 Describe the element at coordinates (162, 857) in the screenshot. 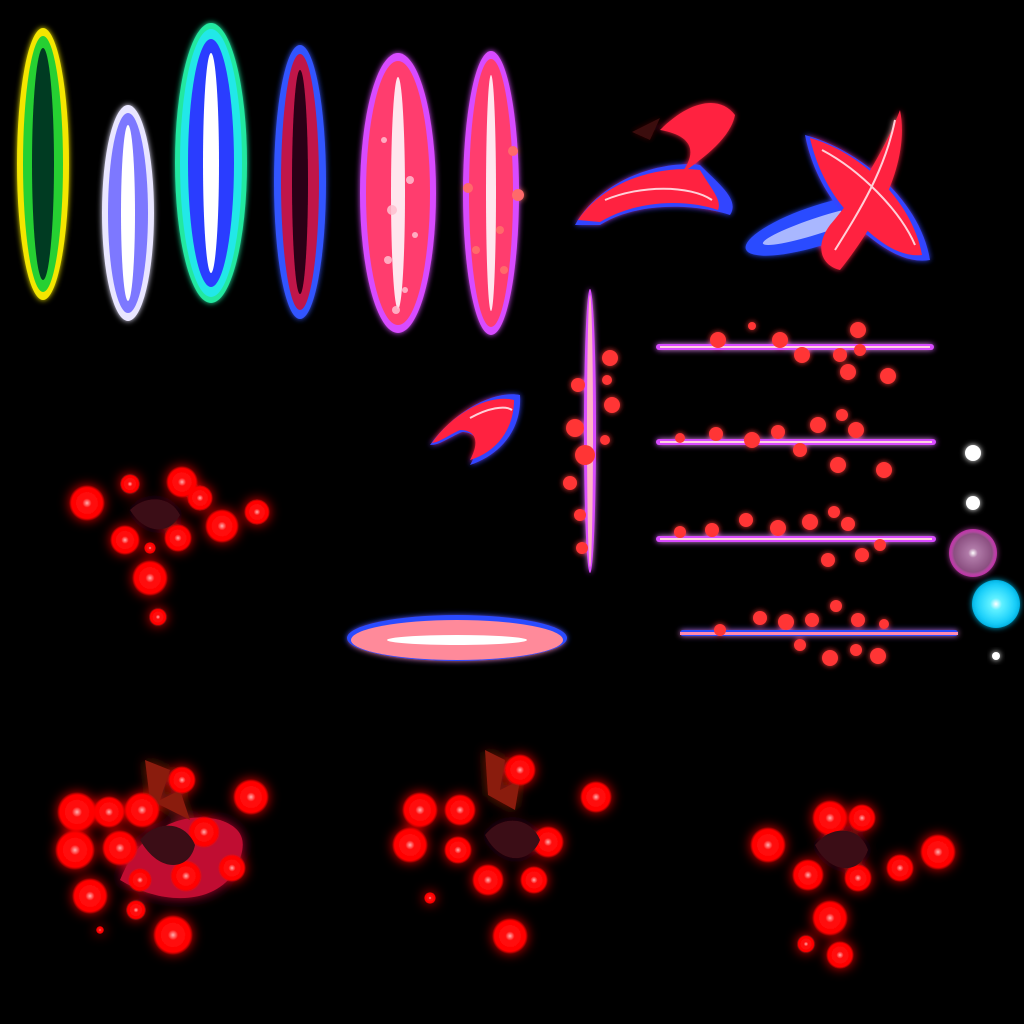

I see `blood-burst-large` at that location.